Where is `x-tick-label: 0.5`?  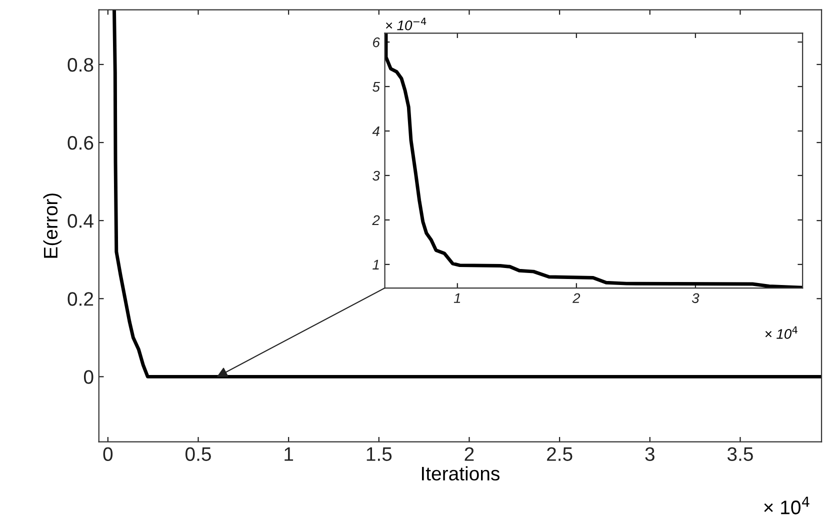 x-tick-label: 0.5 is located at coordinates (198, 454).